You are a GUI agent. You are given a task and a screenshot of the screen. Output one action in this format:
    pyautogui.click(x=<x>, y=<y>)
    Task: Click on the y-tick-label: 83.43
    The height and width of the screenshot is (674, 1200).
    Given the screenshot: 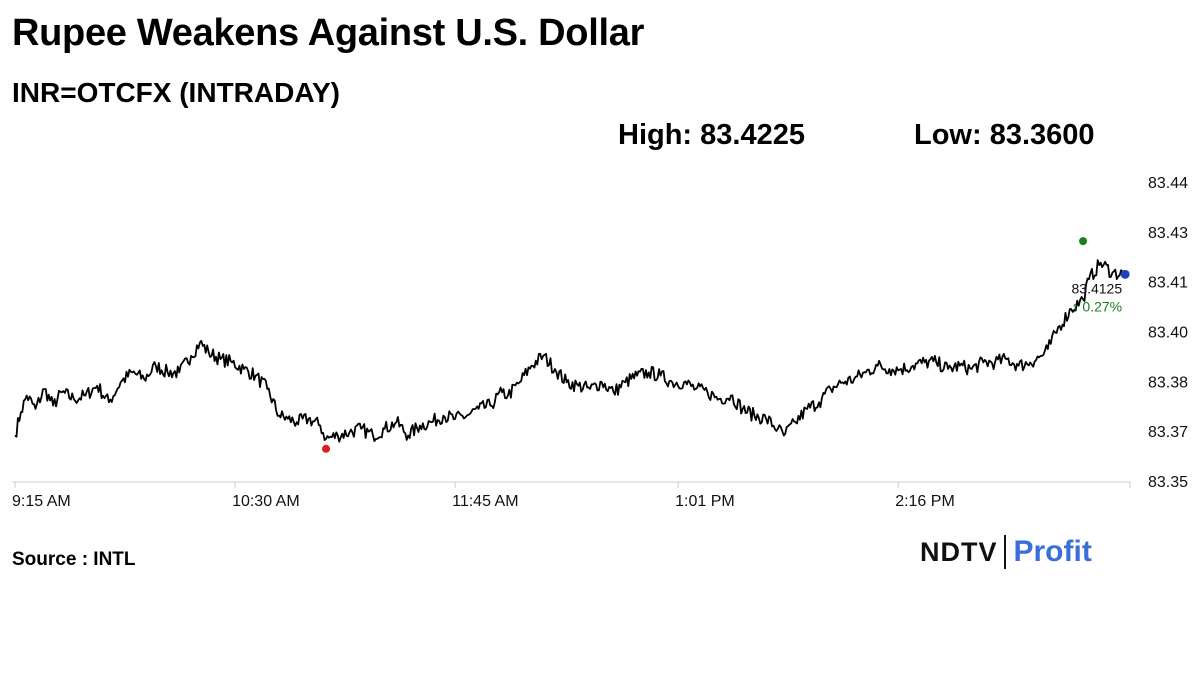 What is the action you would take?
    pyautogui.click(x=1168, y=233)
    